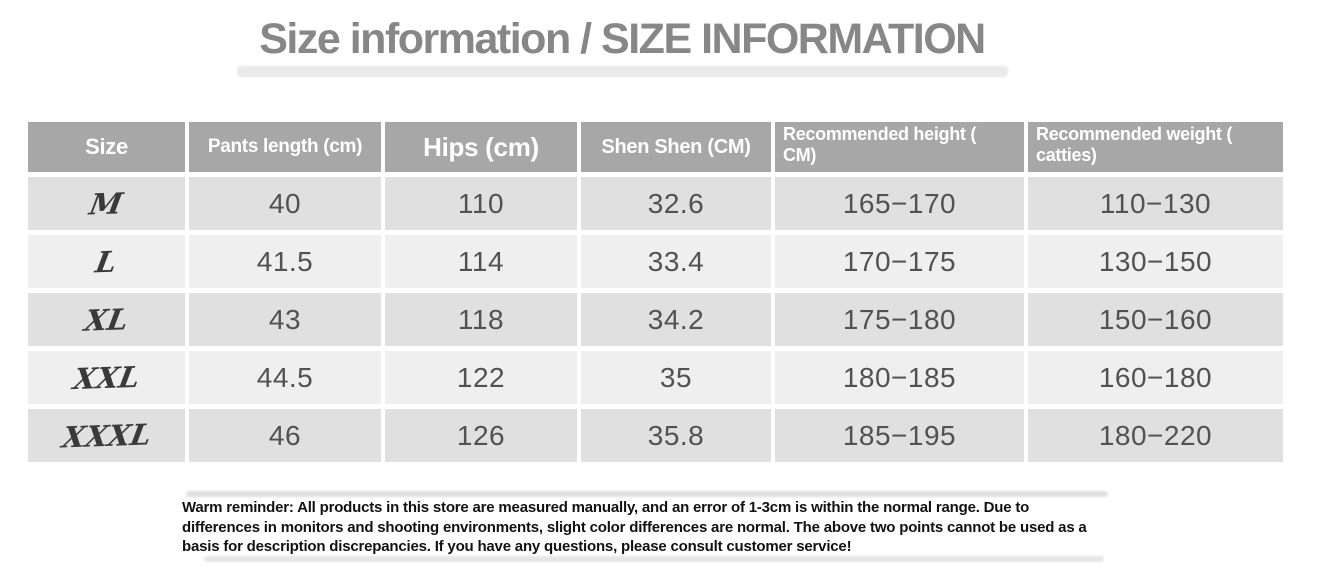  I want to click on hips-cell: 122, so click(481, 377).